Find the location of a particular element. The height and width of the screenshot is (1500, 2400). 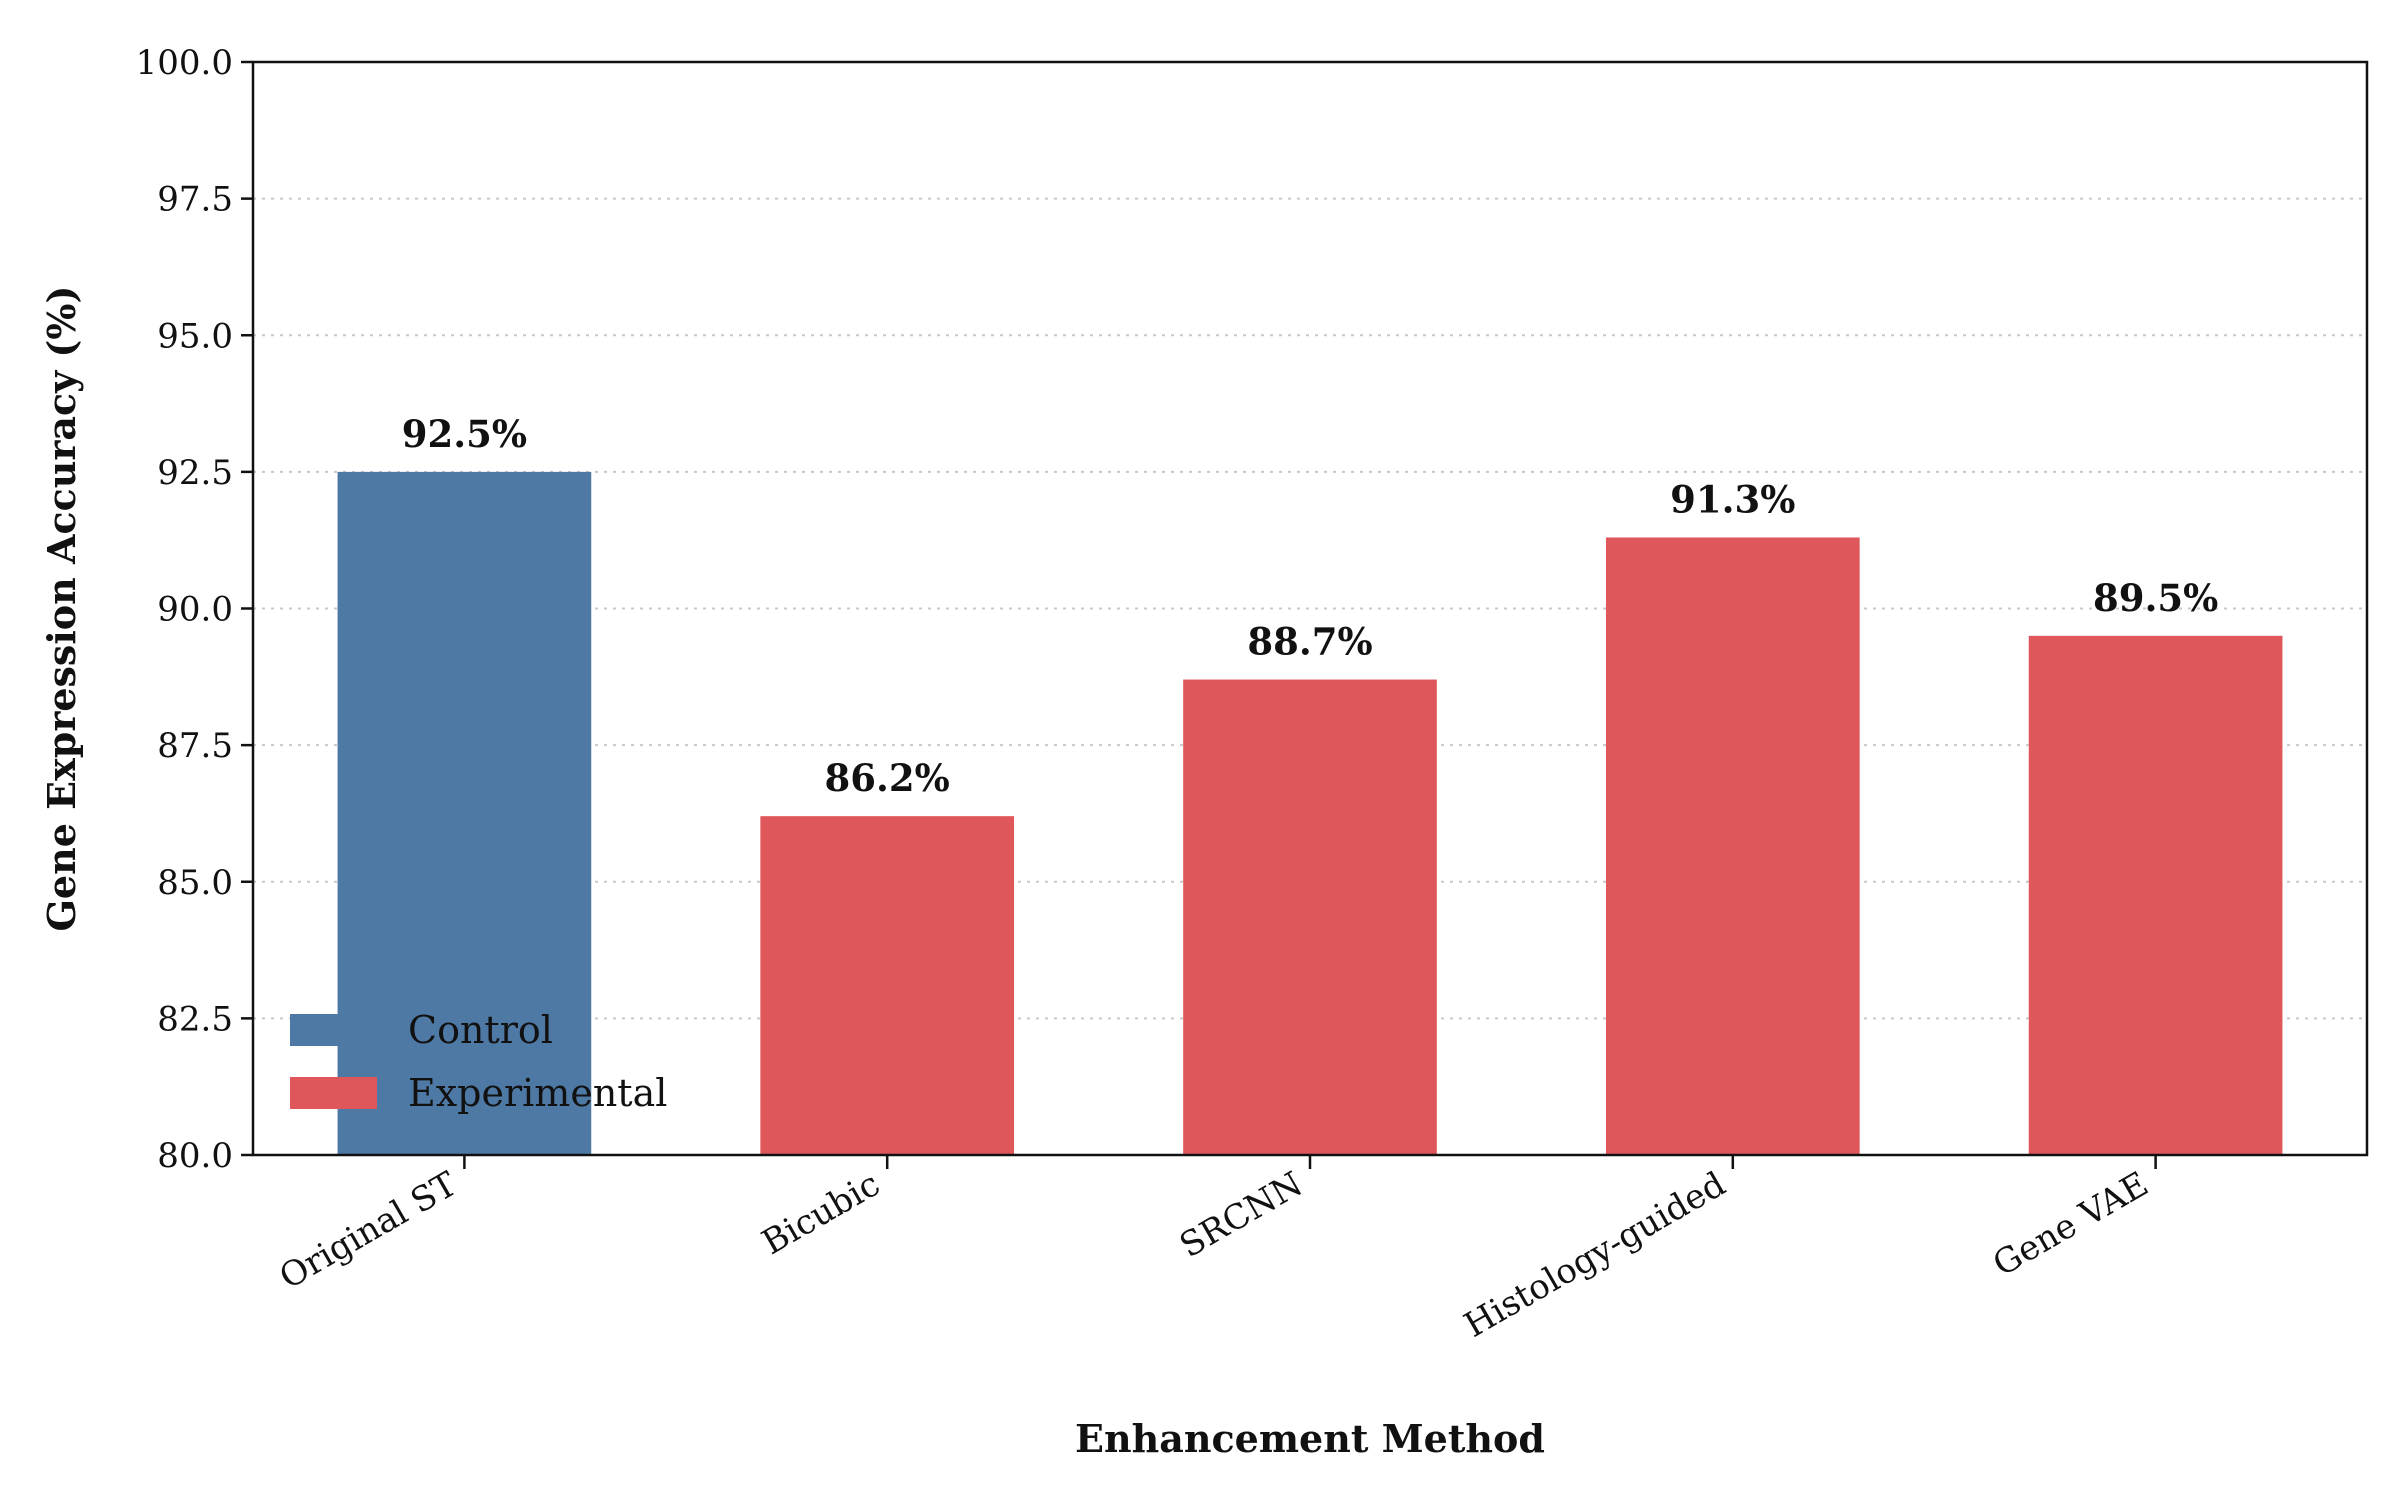

y-tick-label: 92.5 is located at coordinates (195, 473).